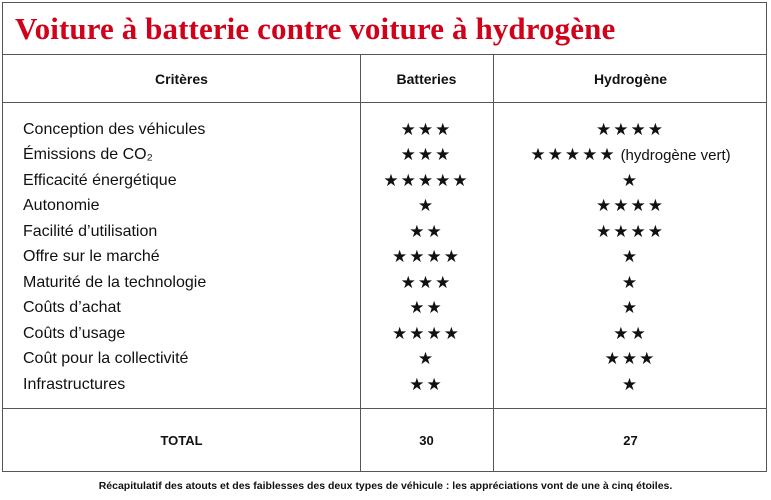  I want to click on criterion-label: Autonomie, so click(61, 206).